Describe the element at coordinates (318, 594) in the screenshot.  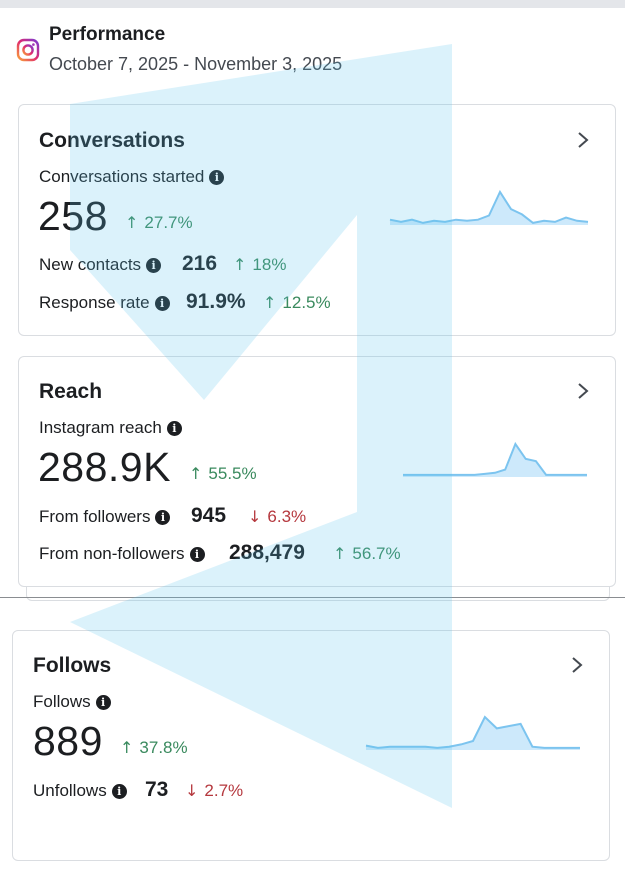
I see `card-edge` at that location.